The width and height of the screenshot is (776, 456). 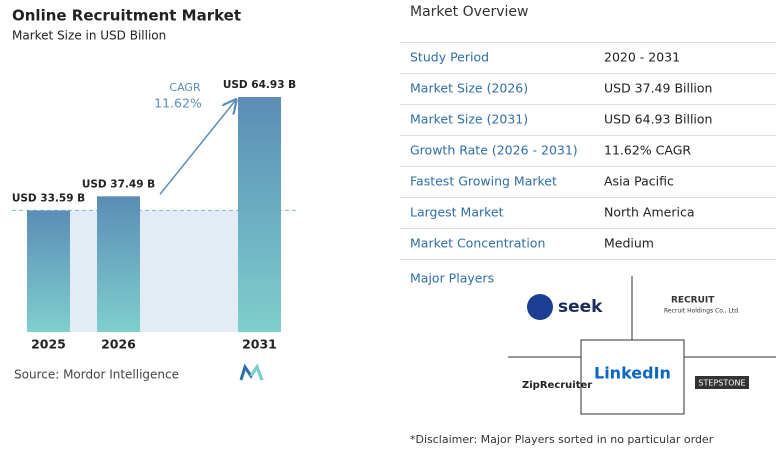 What do you see at coordinates (649, 212) in the screenshot?
I see `row-value: North America` at bounding box center [649, 212].